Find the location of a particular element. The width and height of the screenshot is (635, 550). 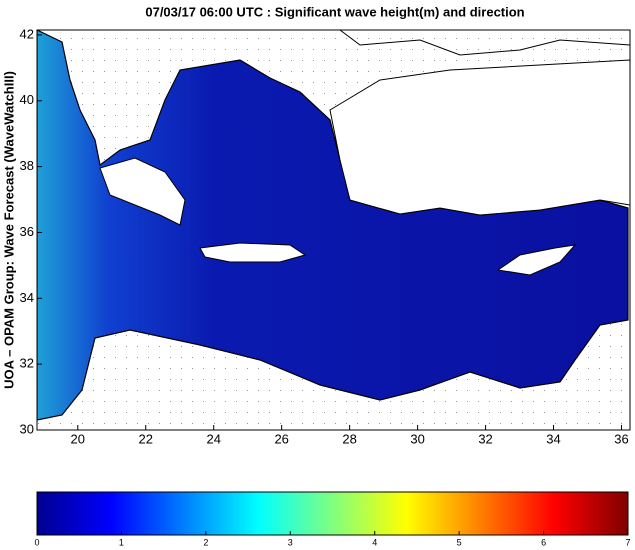

y-tick-label: 34 is located at coordinates (27, 297).